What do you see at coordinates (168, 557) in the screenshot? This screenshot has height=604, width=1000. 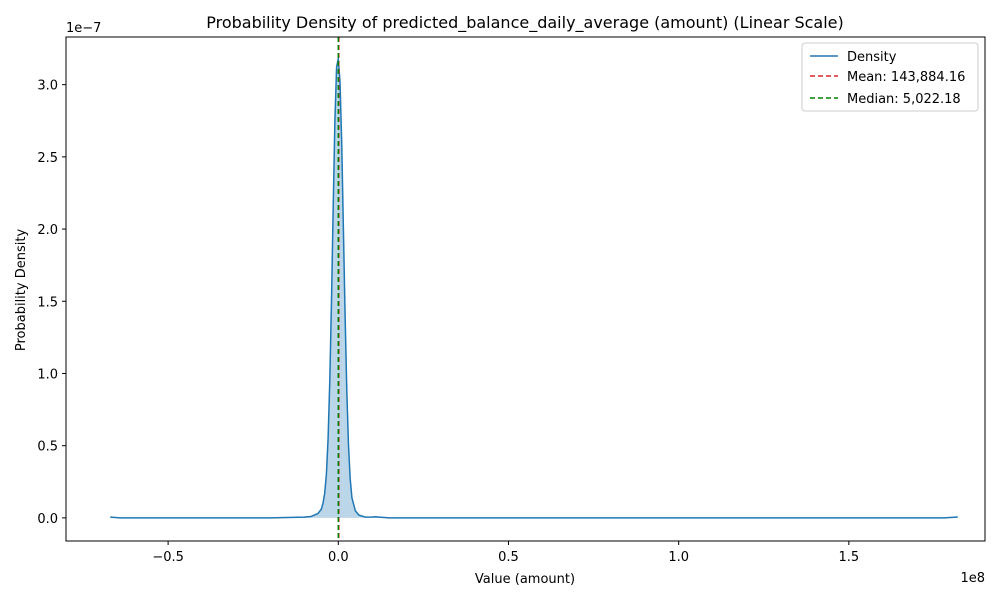 I see `x-tick-label: −0.5` at bounding box center [168, 557].